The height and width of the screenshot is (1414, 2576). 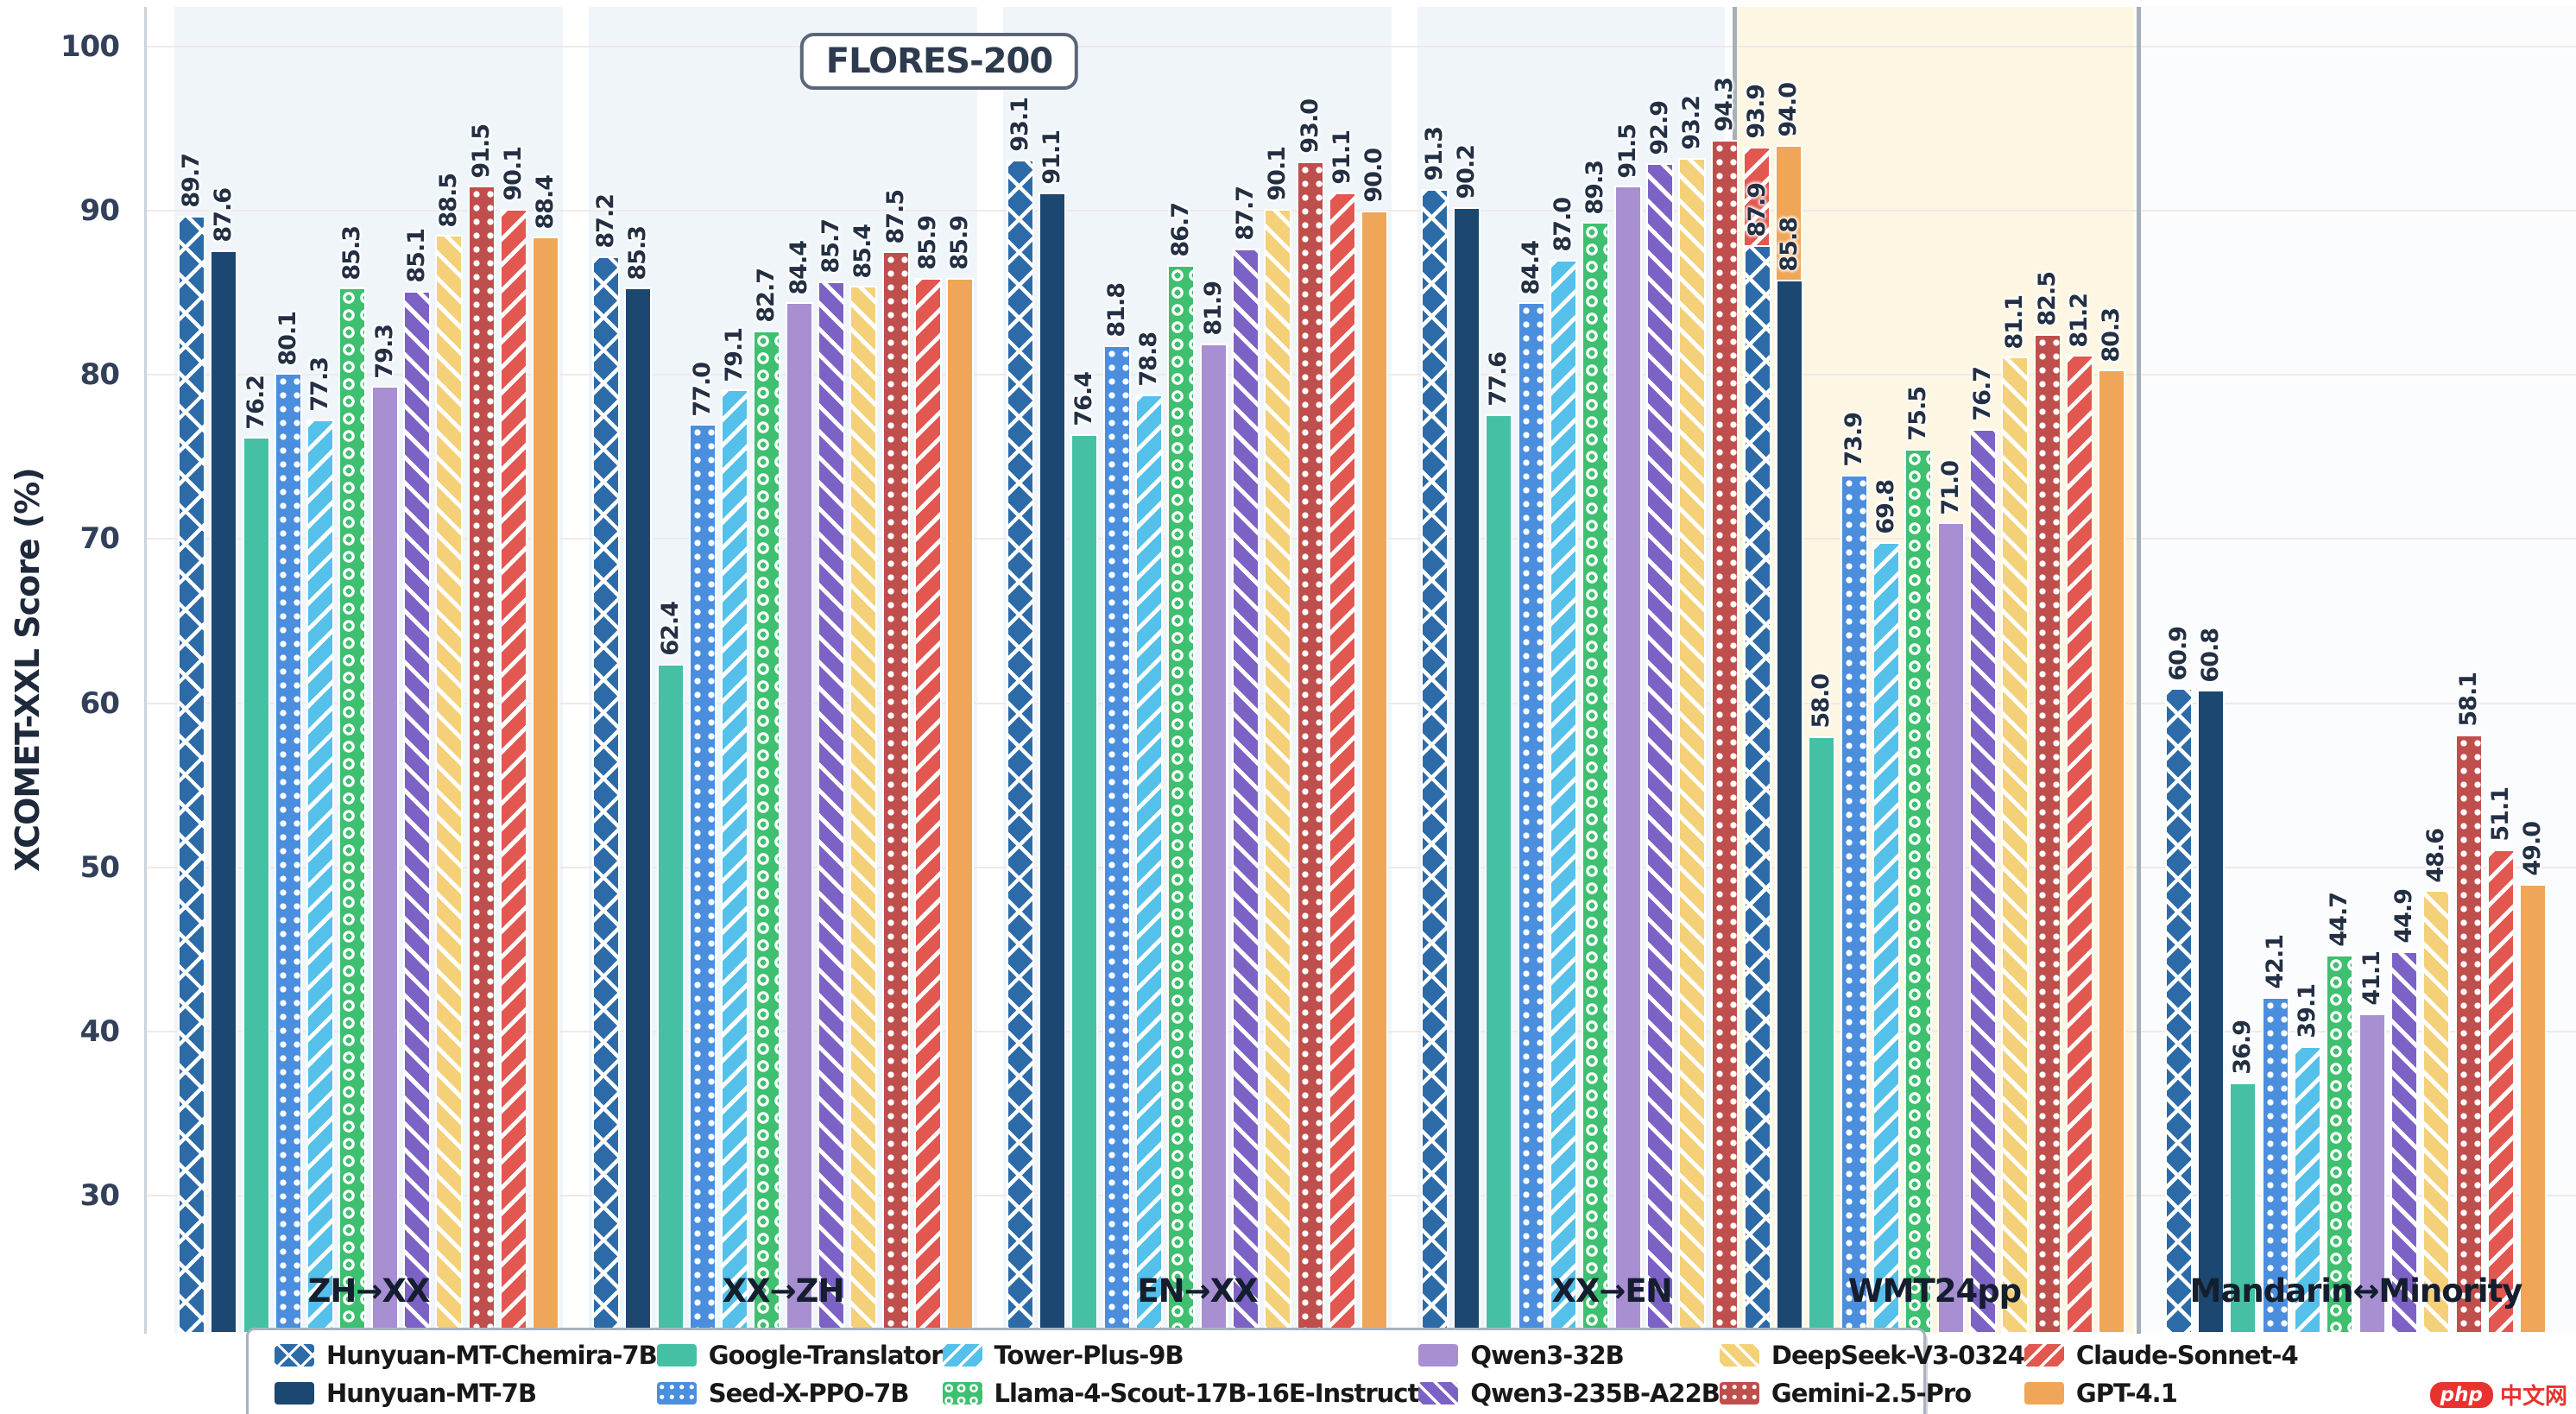 What do you see at coordinates (145, 670) in the screenshot?
I see `y-axis-line` at bounding box center [145, 670].